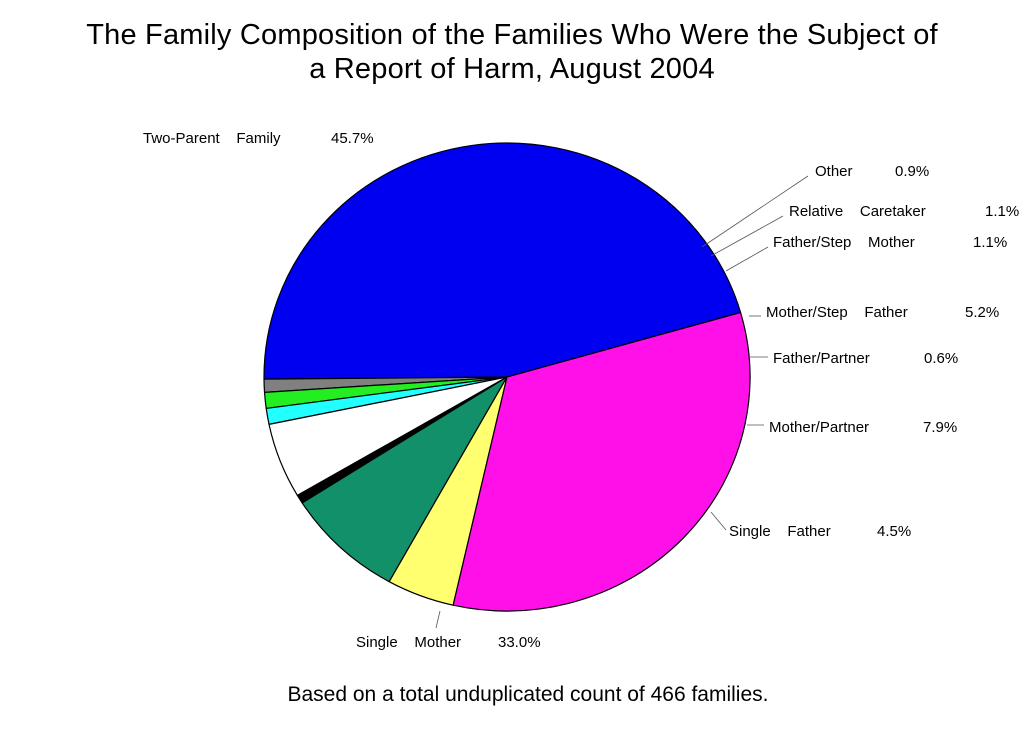 This screenshot has width=1024, height=731. I want to click on slice-label-single-mother: Single Mother, so click(408, 642).